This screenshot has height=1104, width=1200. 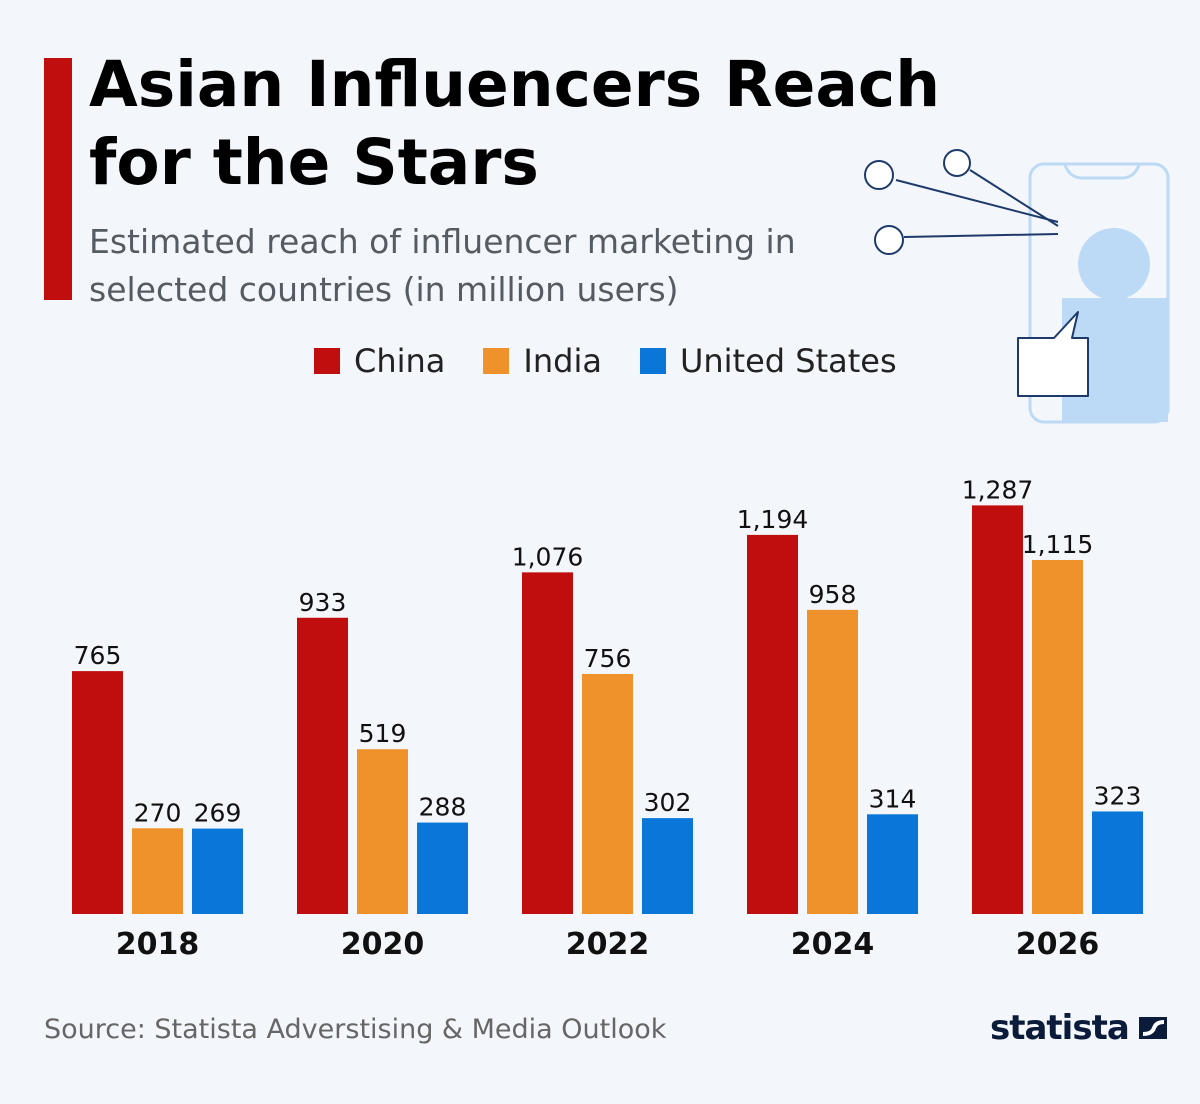 I want to click on legend-swatch-india, so click(x=496, y=361).